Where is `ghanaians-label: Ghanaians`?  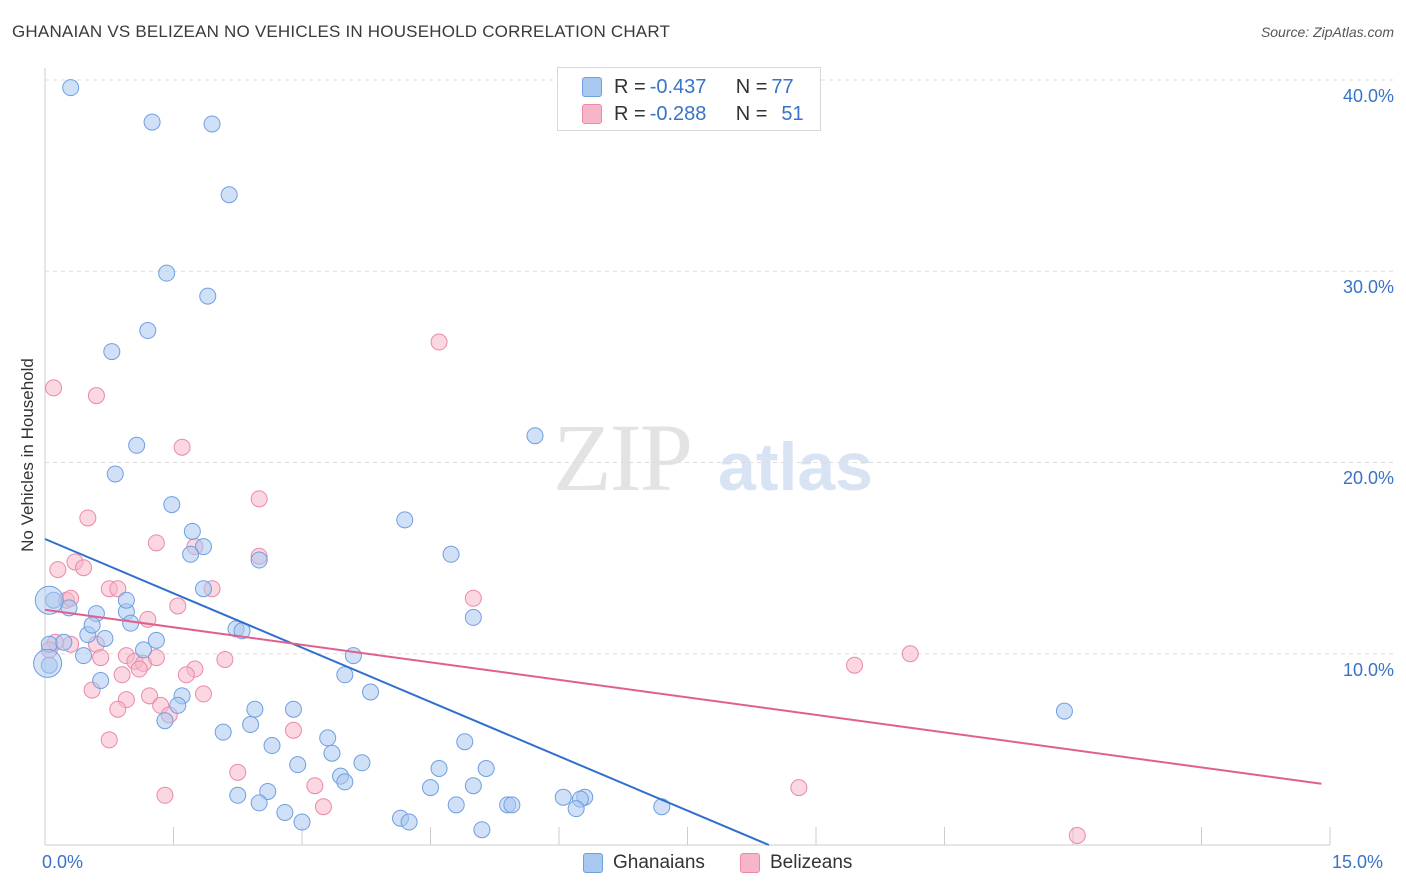 ghanaians-label: Ghanaians is located at coordinates (659, 862).